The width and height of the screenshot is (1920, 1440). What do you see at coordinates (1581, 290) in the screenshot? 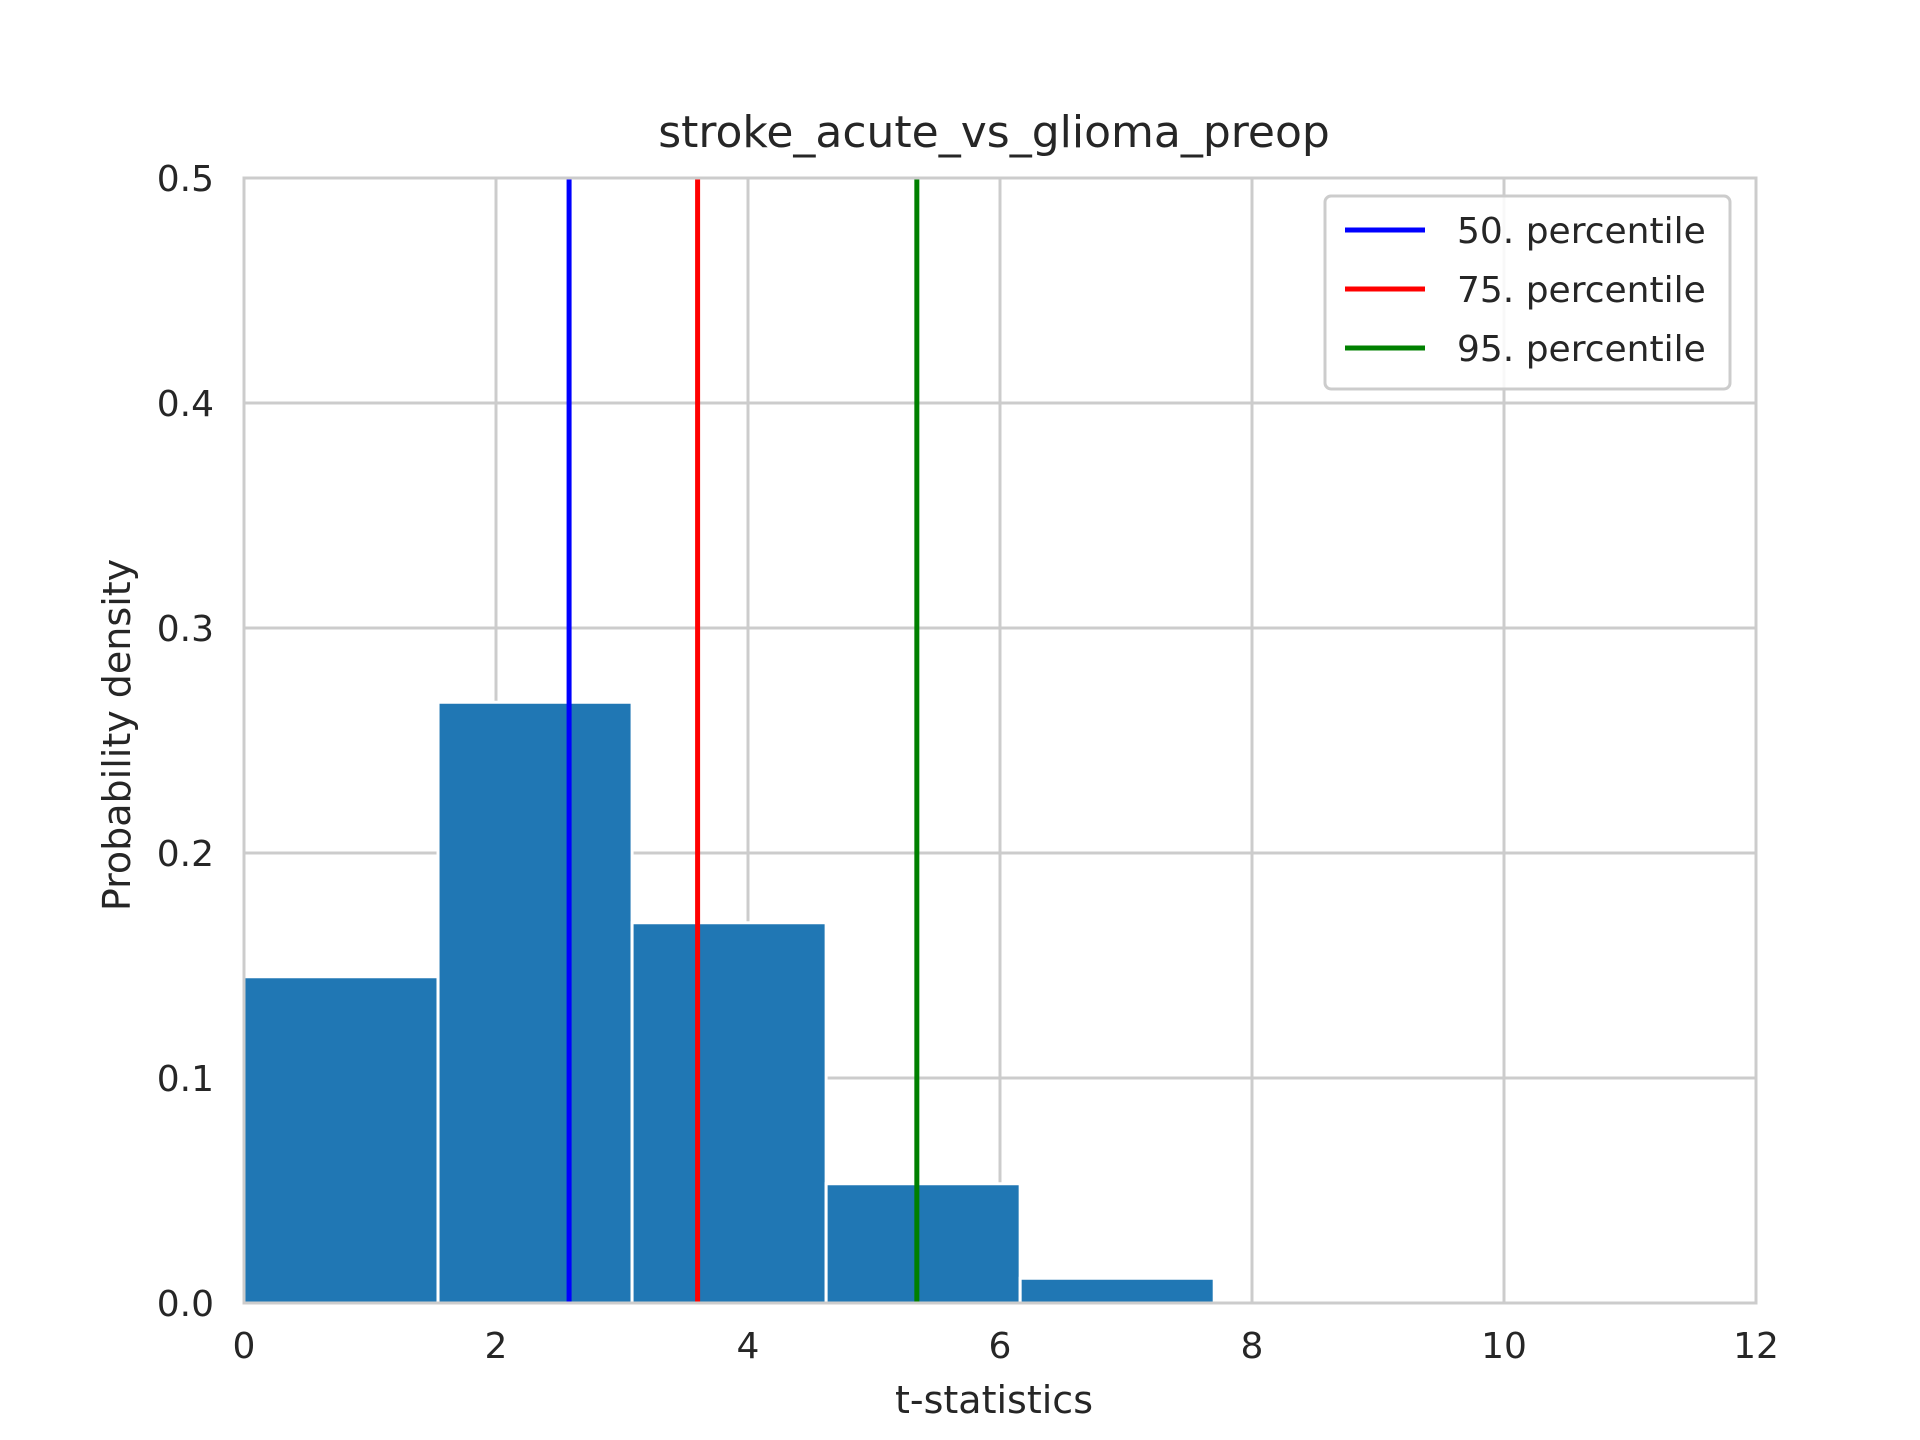
I see `legend-label: 75. percentile` at bounding box center [1581, 290].